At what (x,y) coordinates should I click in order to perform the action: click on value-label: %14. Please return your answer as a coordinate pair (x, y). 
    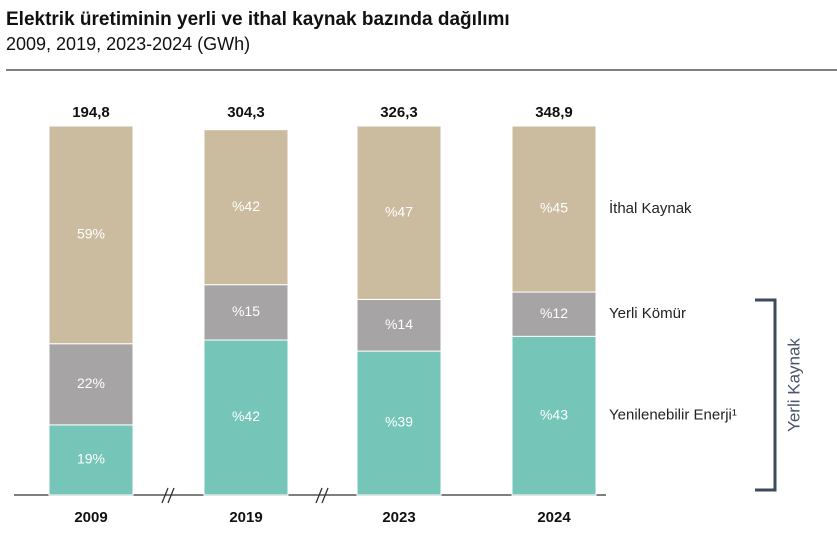
    Looking at the image, I should click on (399, 324).